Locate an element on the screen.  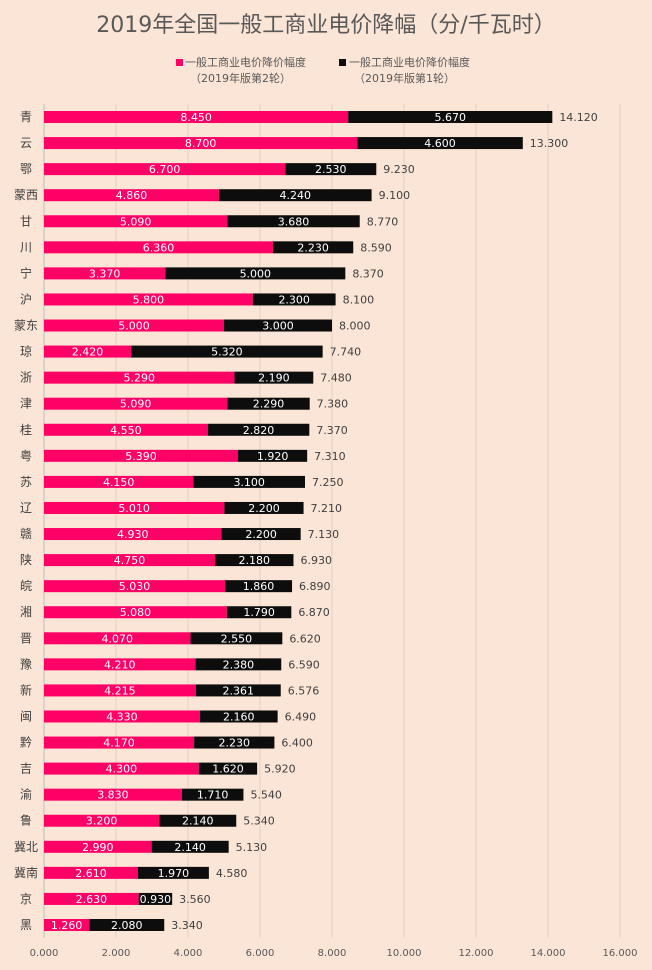
category-label: 蒙西 is located at coordinates (26, 195).